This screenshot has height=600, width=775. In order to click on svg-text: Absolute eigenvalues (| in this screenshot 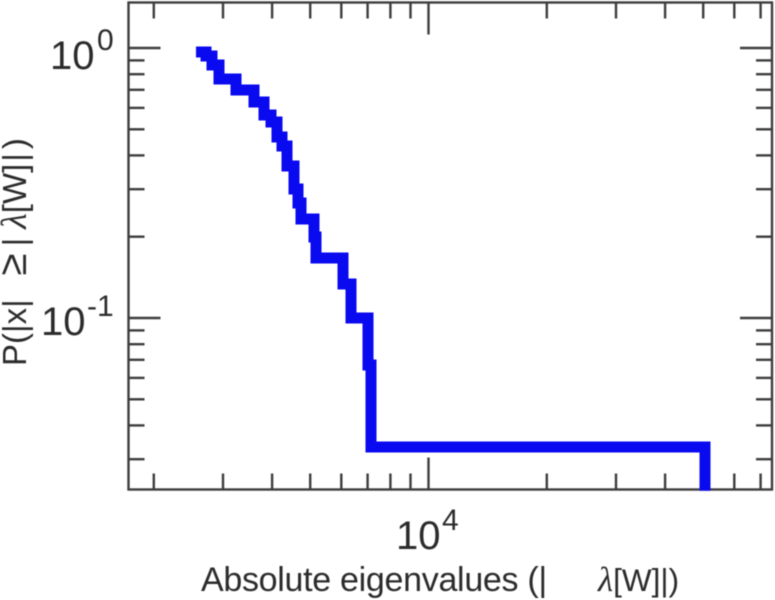, I will do `click(374, 580)`.